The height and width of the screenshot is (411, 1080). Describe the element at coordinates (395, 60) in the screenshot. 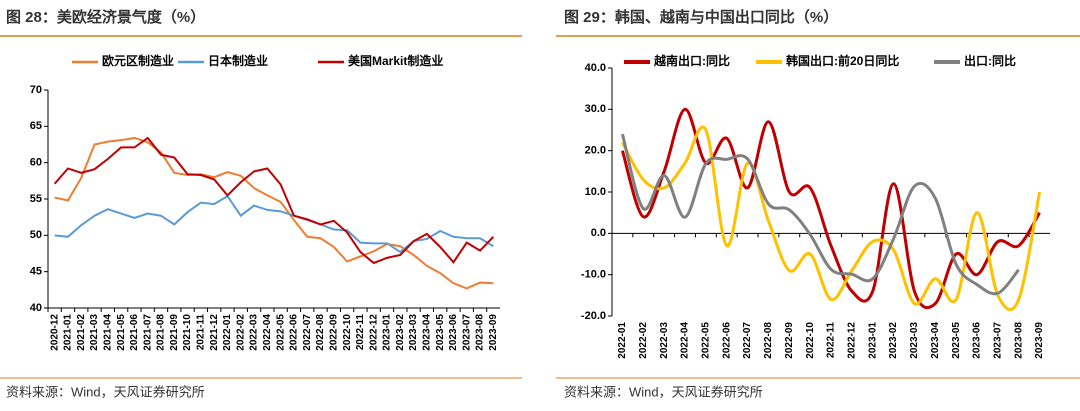

I see `legend-label: 美国Markit制造业` at that location.